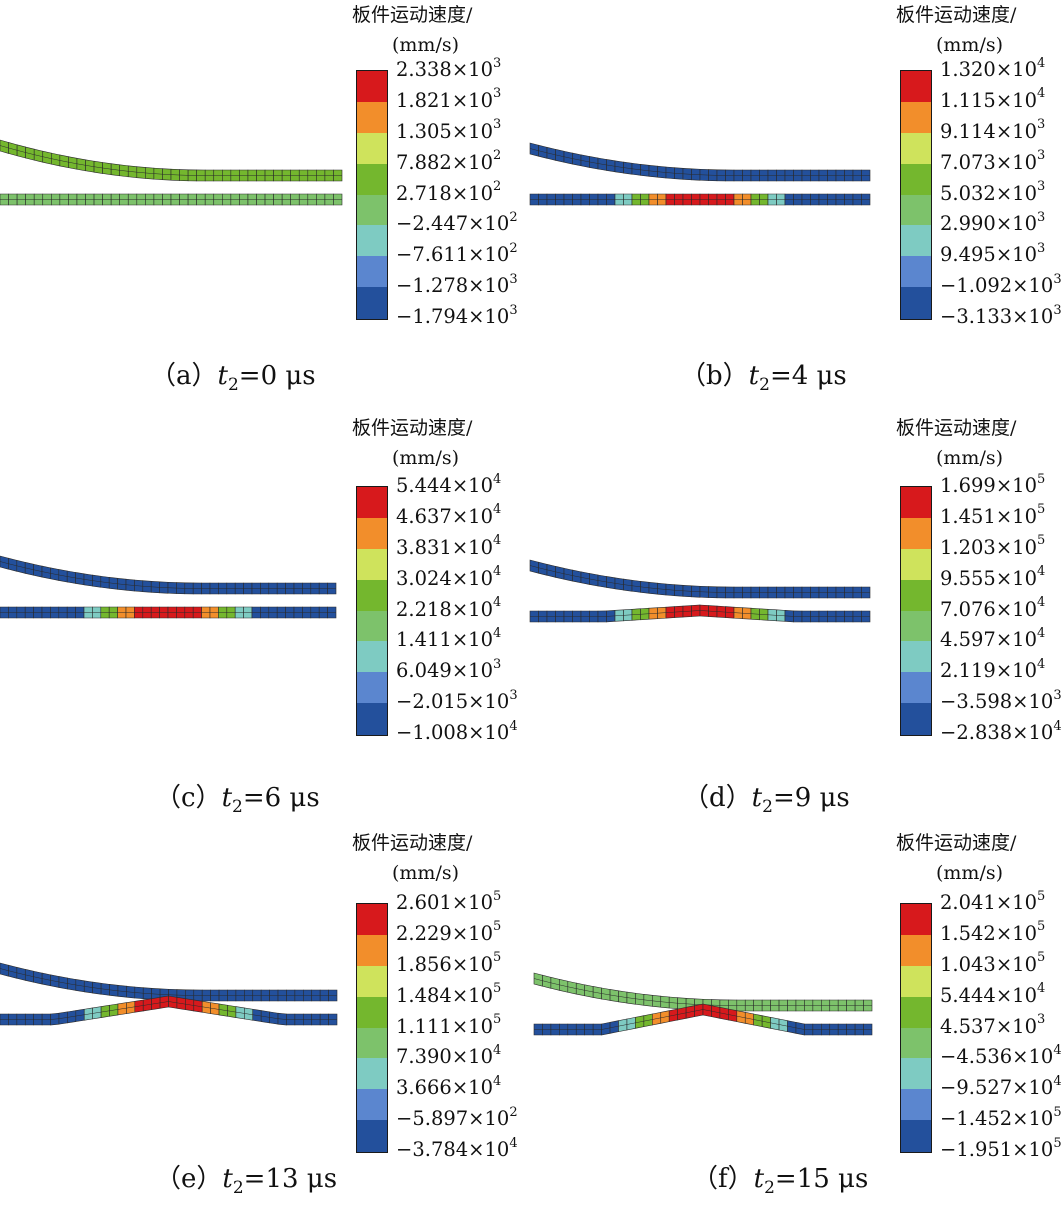  Describe the element at coordinates (993, 546) in the screenshot. I see `legend-tick-label: 1.203×105` at that location.